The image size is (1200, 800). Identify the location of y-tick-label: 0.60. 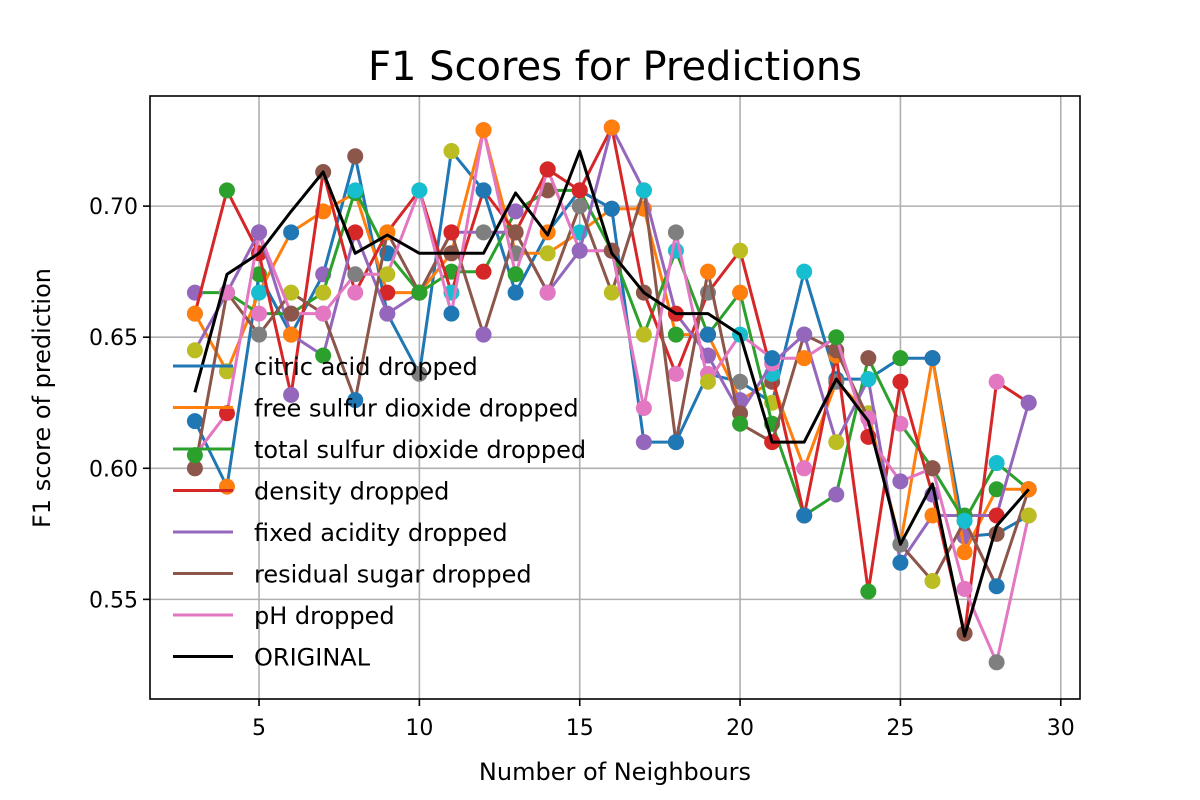
(113, 469).